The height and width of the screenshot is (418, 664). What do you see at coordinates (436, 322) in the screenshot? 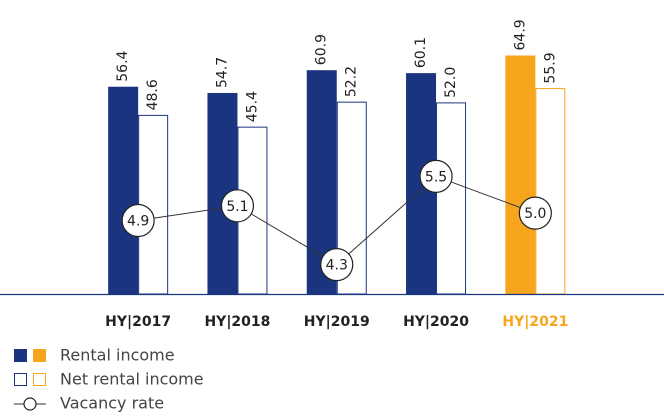
I see `x-tick-label: HY|2020` at bounding box center [436, 322].